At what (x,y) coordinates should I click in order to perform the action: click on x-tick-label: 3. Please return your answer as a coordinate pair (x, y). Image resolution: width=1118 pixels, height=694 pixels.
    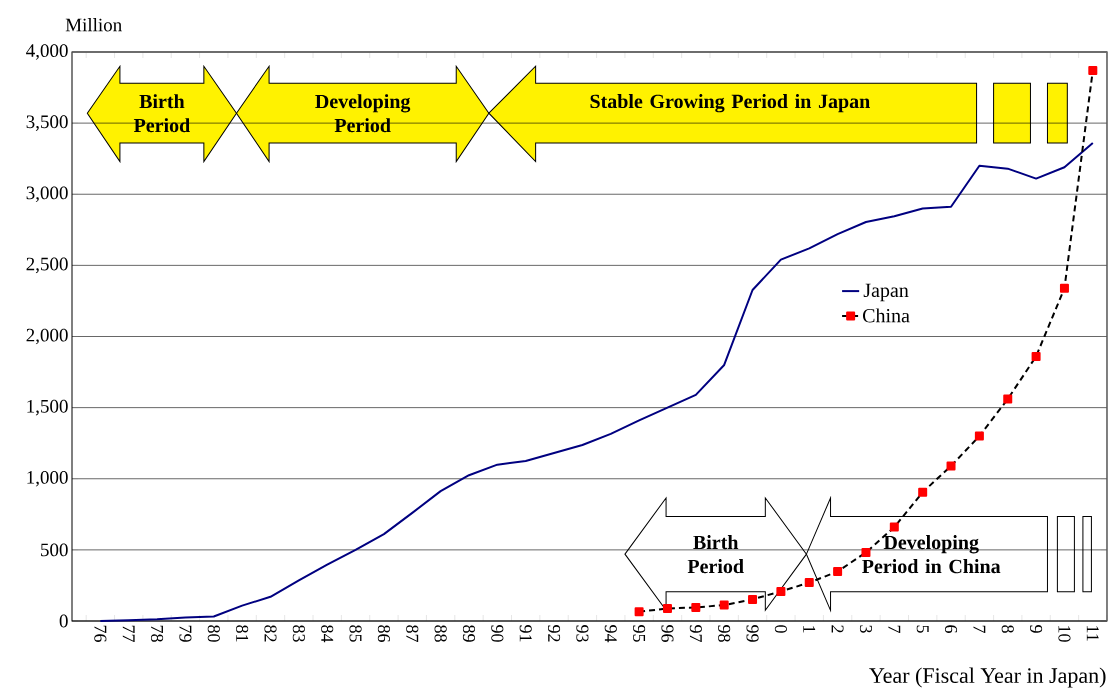
    Looking at the image, I should click on (866, 629).